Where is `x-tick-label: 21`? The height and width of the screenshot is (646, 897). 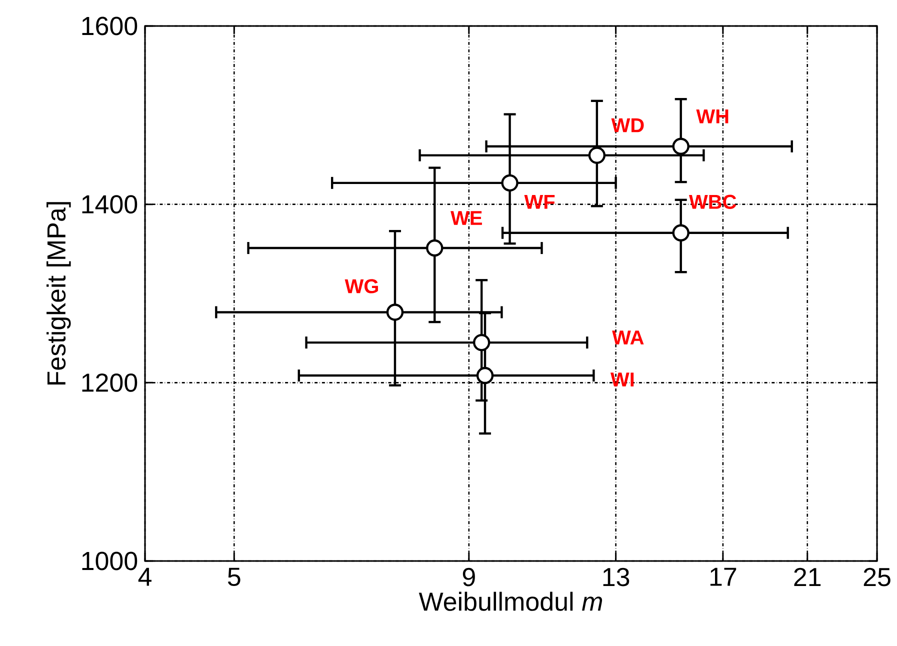 x-tick-label: 21 is located at coordinates (807, 577).